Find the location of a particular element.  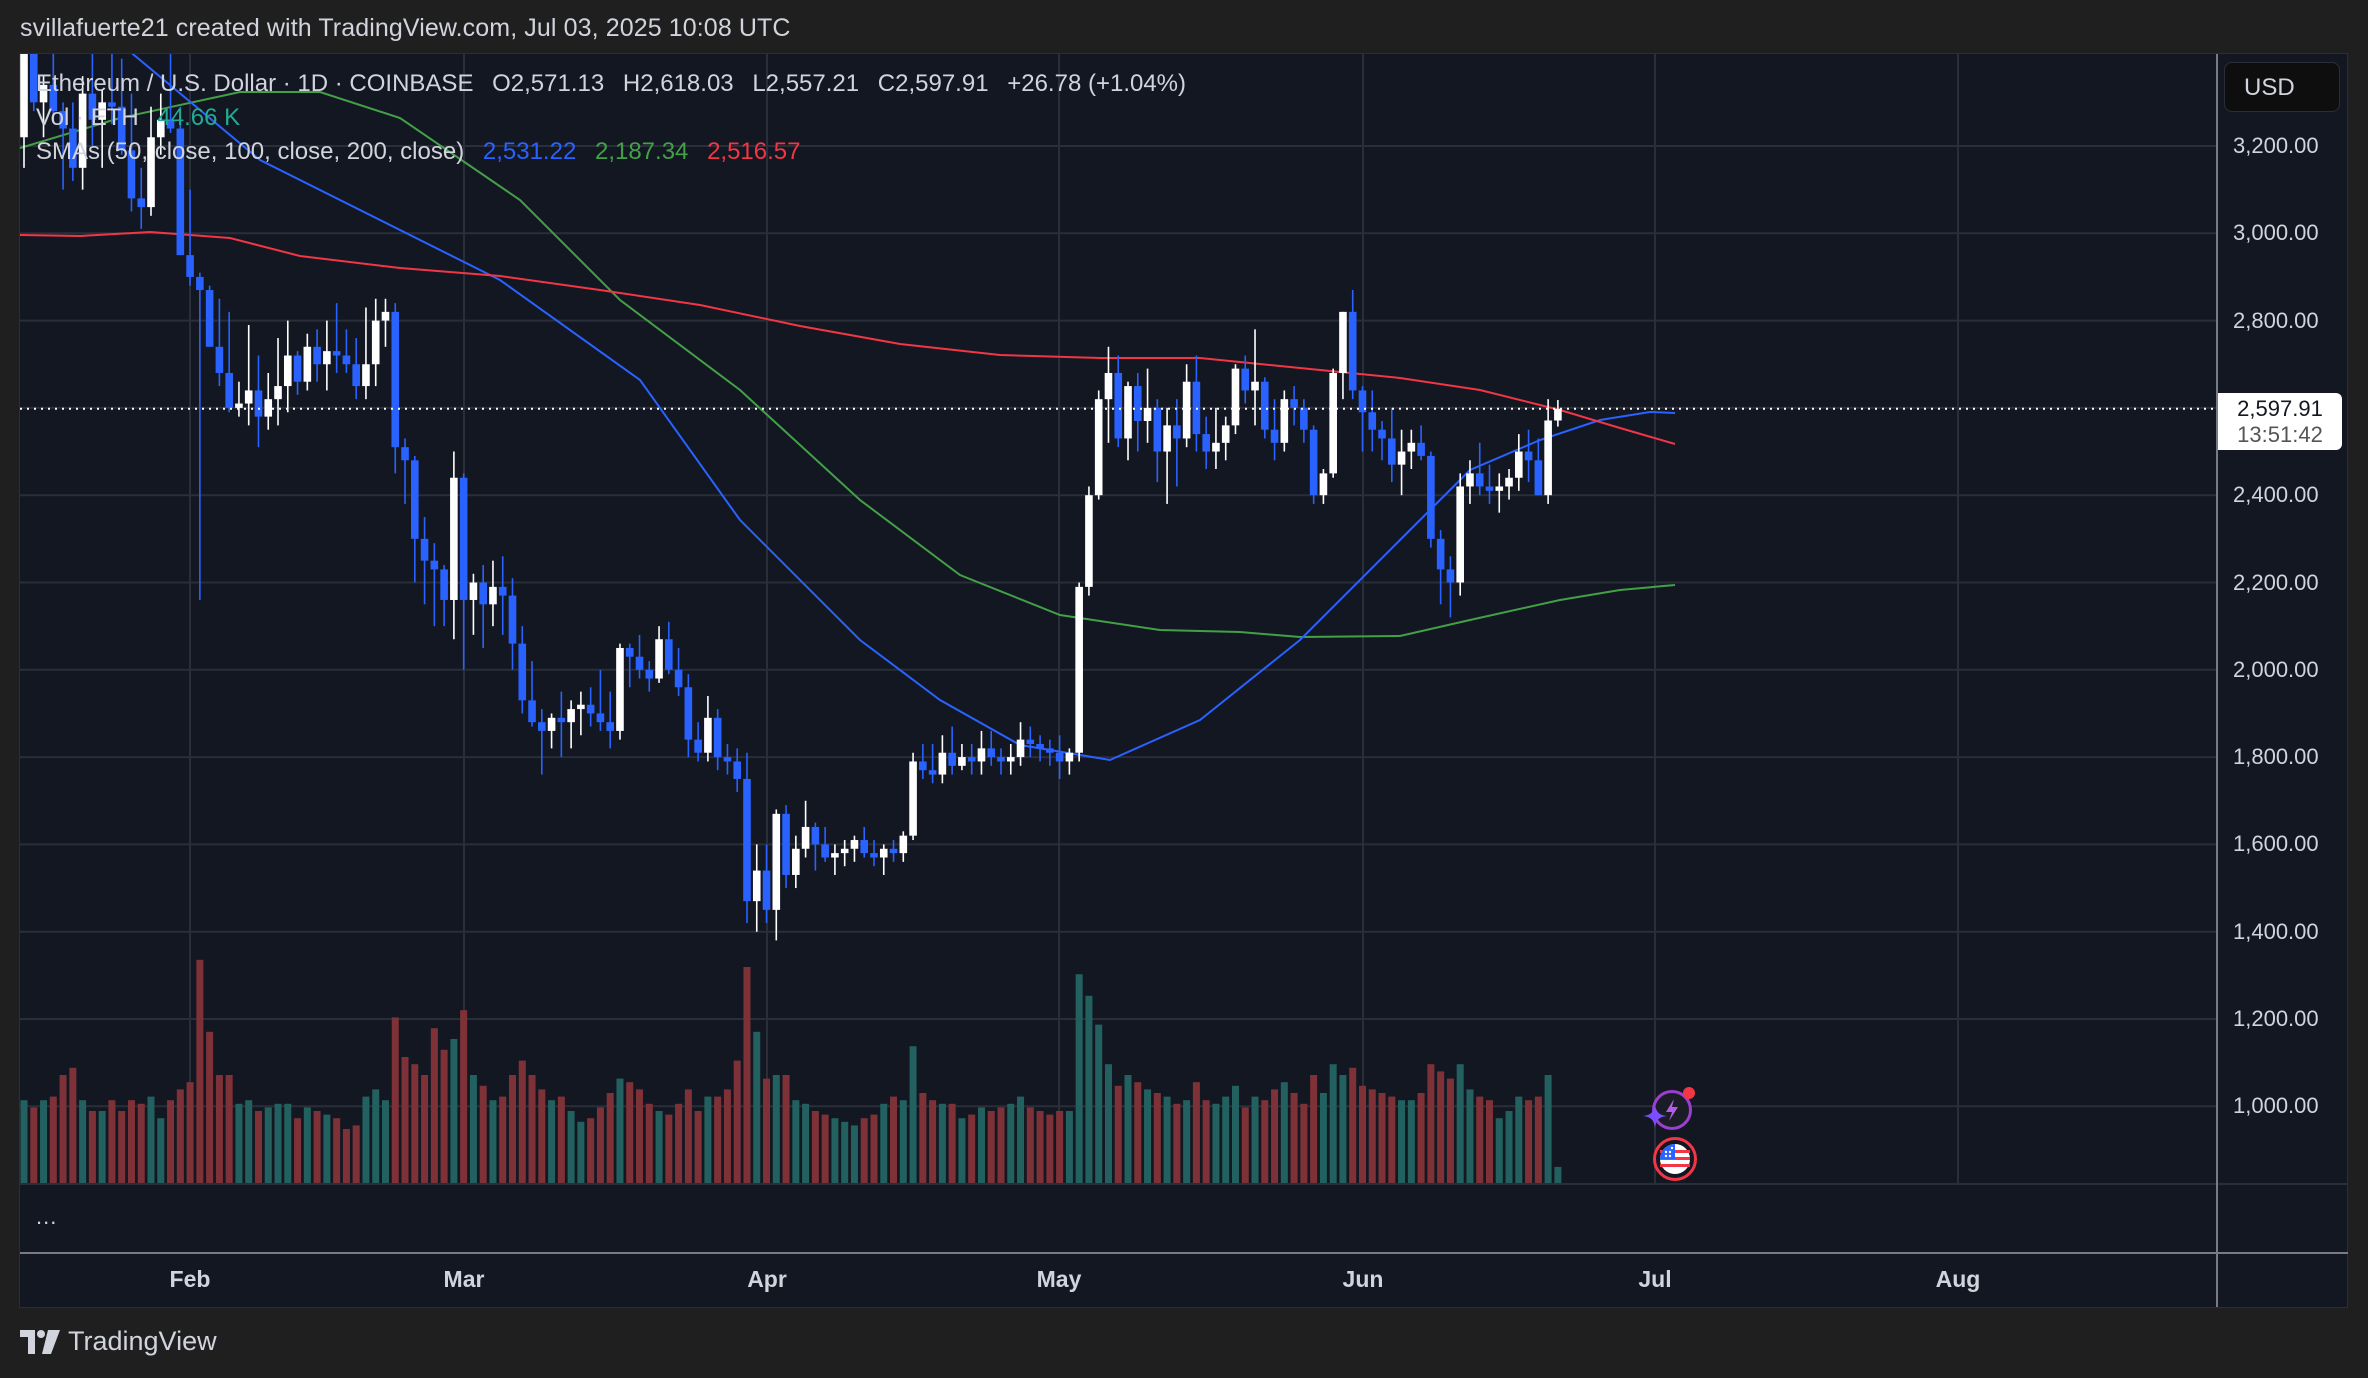

price-tick-label: 3,200.00 is located at coordinates (2276, 145).